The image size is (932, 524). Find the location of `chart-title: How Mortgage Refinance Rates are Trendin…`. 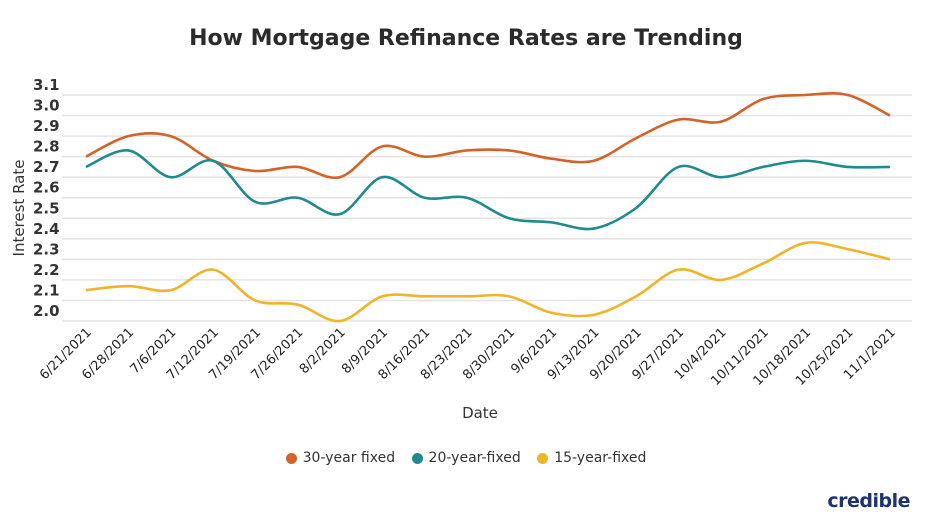

chart-title: How Mortgage Refinance Rates are Trendin… is located at coordinates (466, 38).